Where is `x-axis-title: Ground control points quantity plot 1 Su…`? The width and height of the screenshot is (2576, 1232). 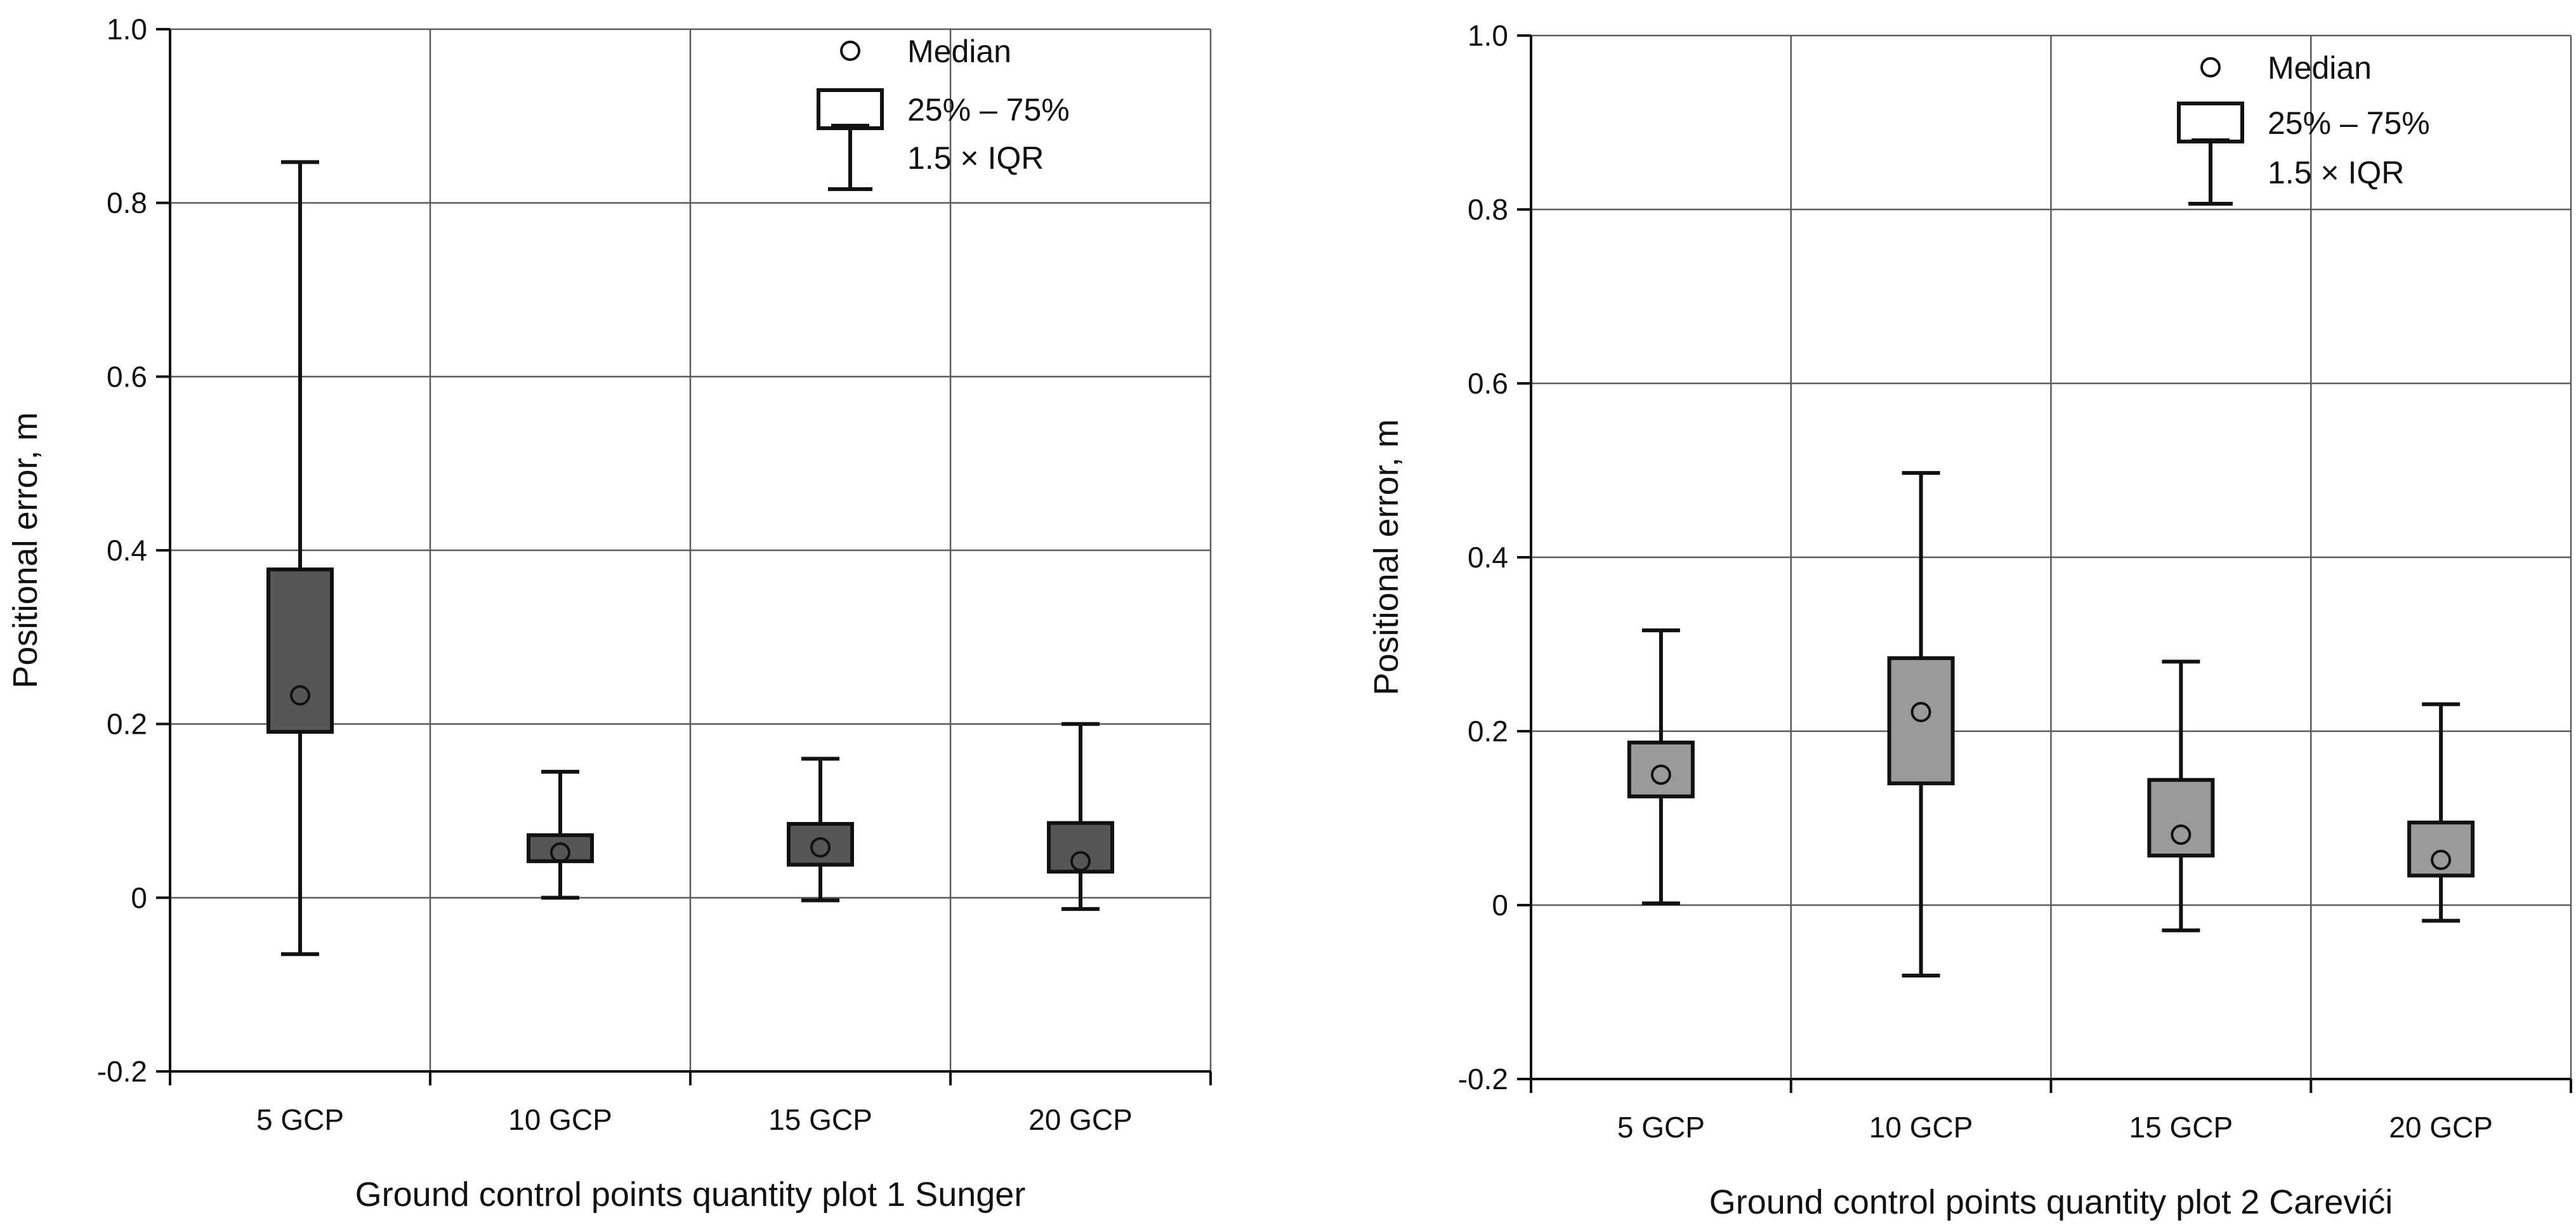 x-axis-title: Ground control points quantity plot 1 Su… is located at coordinates (690, 1195).